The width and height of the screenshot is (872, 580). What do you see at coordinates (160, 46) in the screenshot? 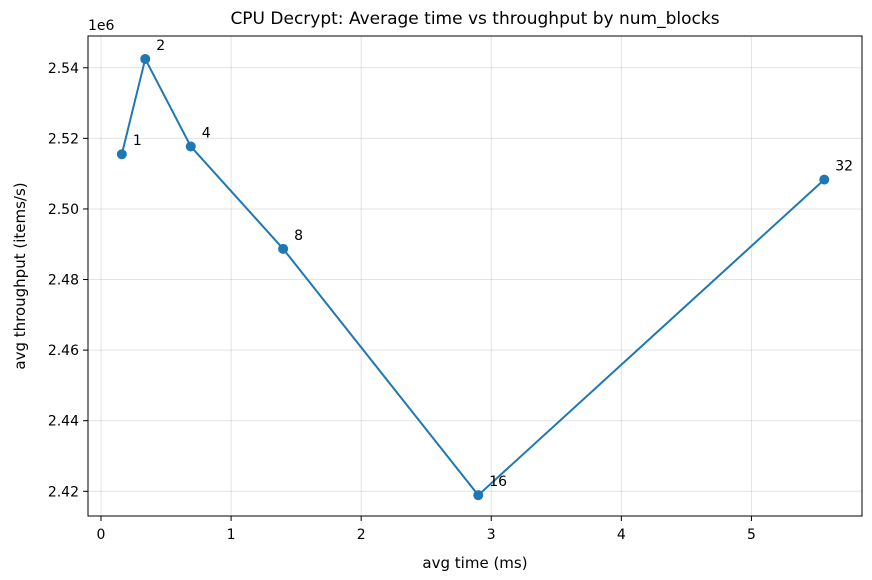
I see `data-point-label: 2` at bounding box center [160, 46].